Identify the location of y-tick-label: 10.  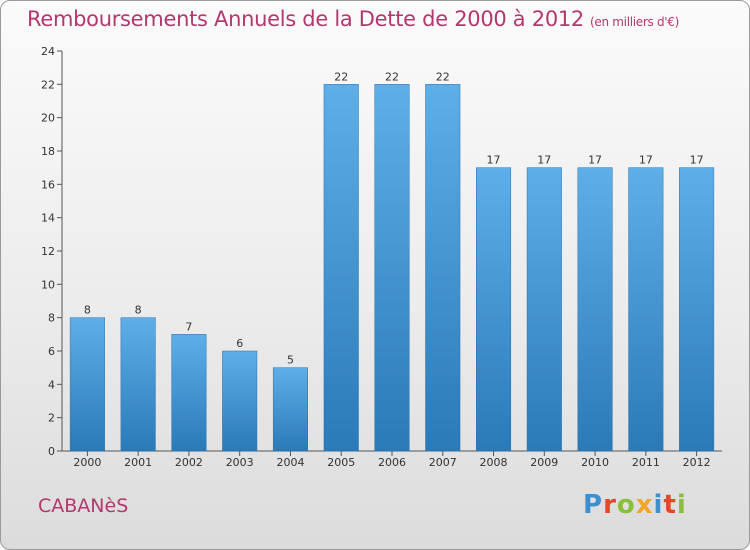
(48, 284).